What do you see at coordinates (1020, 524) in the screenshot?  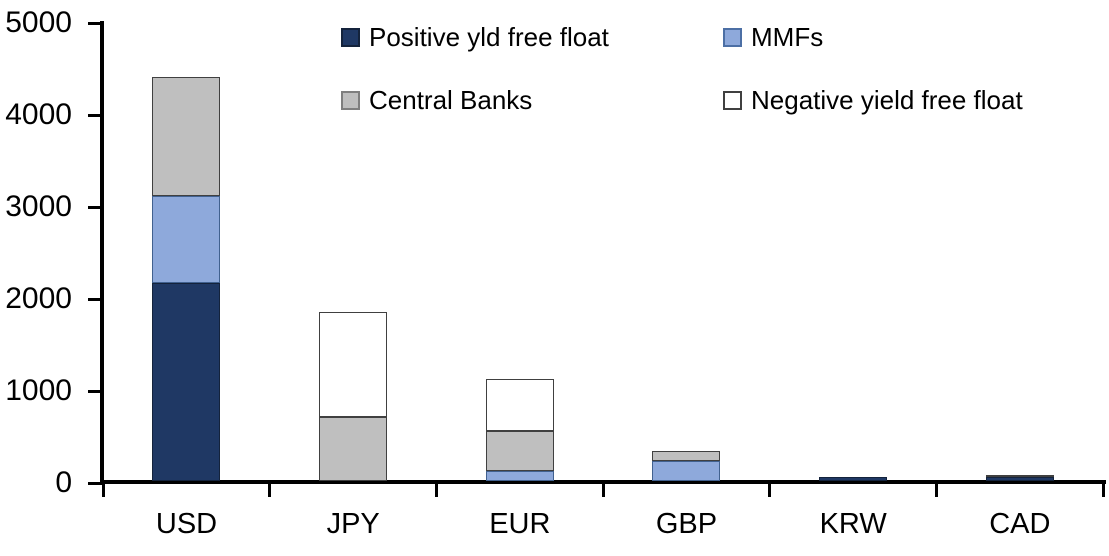 I see `x-tick-label-cad: CAD` at bounding box center [1020, 524].